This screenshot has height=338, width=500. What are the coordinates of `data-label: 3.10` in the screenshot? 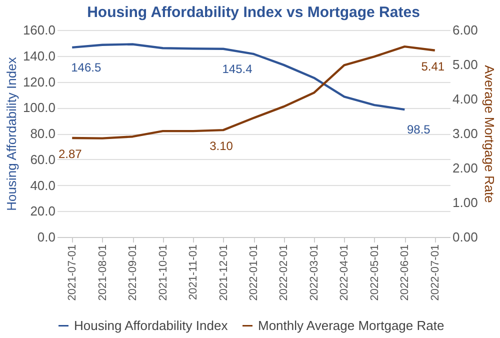 It's located at (222, 146).